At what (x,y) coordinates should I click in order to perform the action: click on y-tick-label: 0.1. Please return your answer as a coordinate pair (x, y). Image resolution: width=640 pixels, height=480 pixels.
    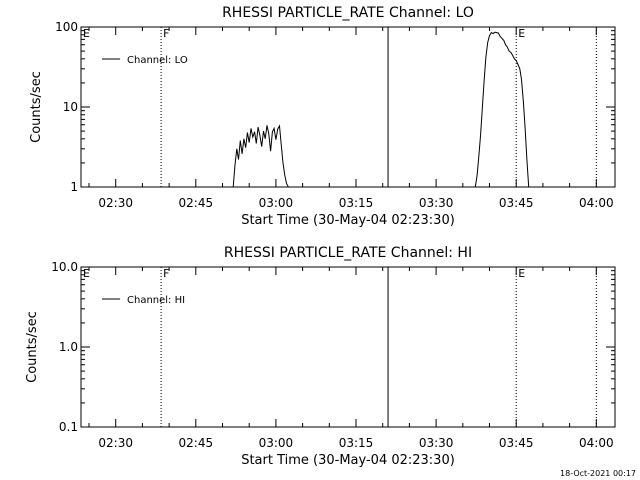
    Looking at the image, I should click on (68, 427).